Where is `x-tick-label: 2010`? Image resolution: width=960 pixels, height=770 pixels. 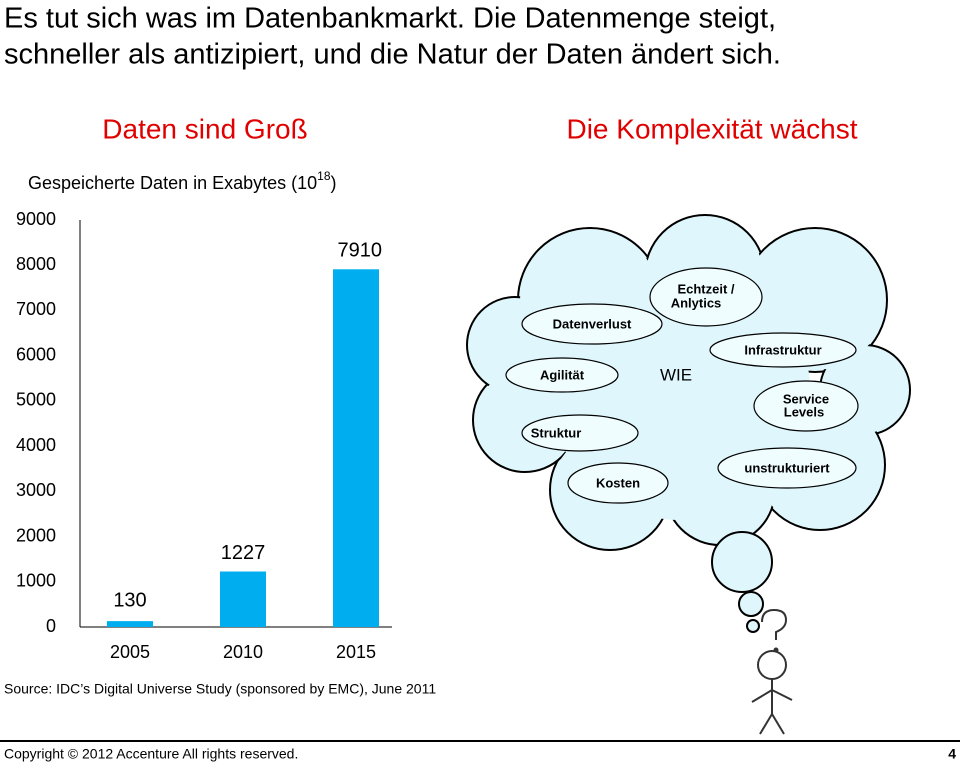 x-tick-label: 2010 is located at coordinates (243, 652).